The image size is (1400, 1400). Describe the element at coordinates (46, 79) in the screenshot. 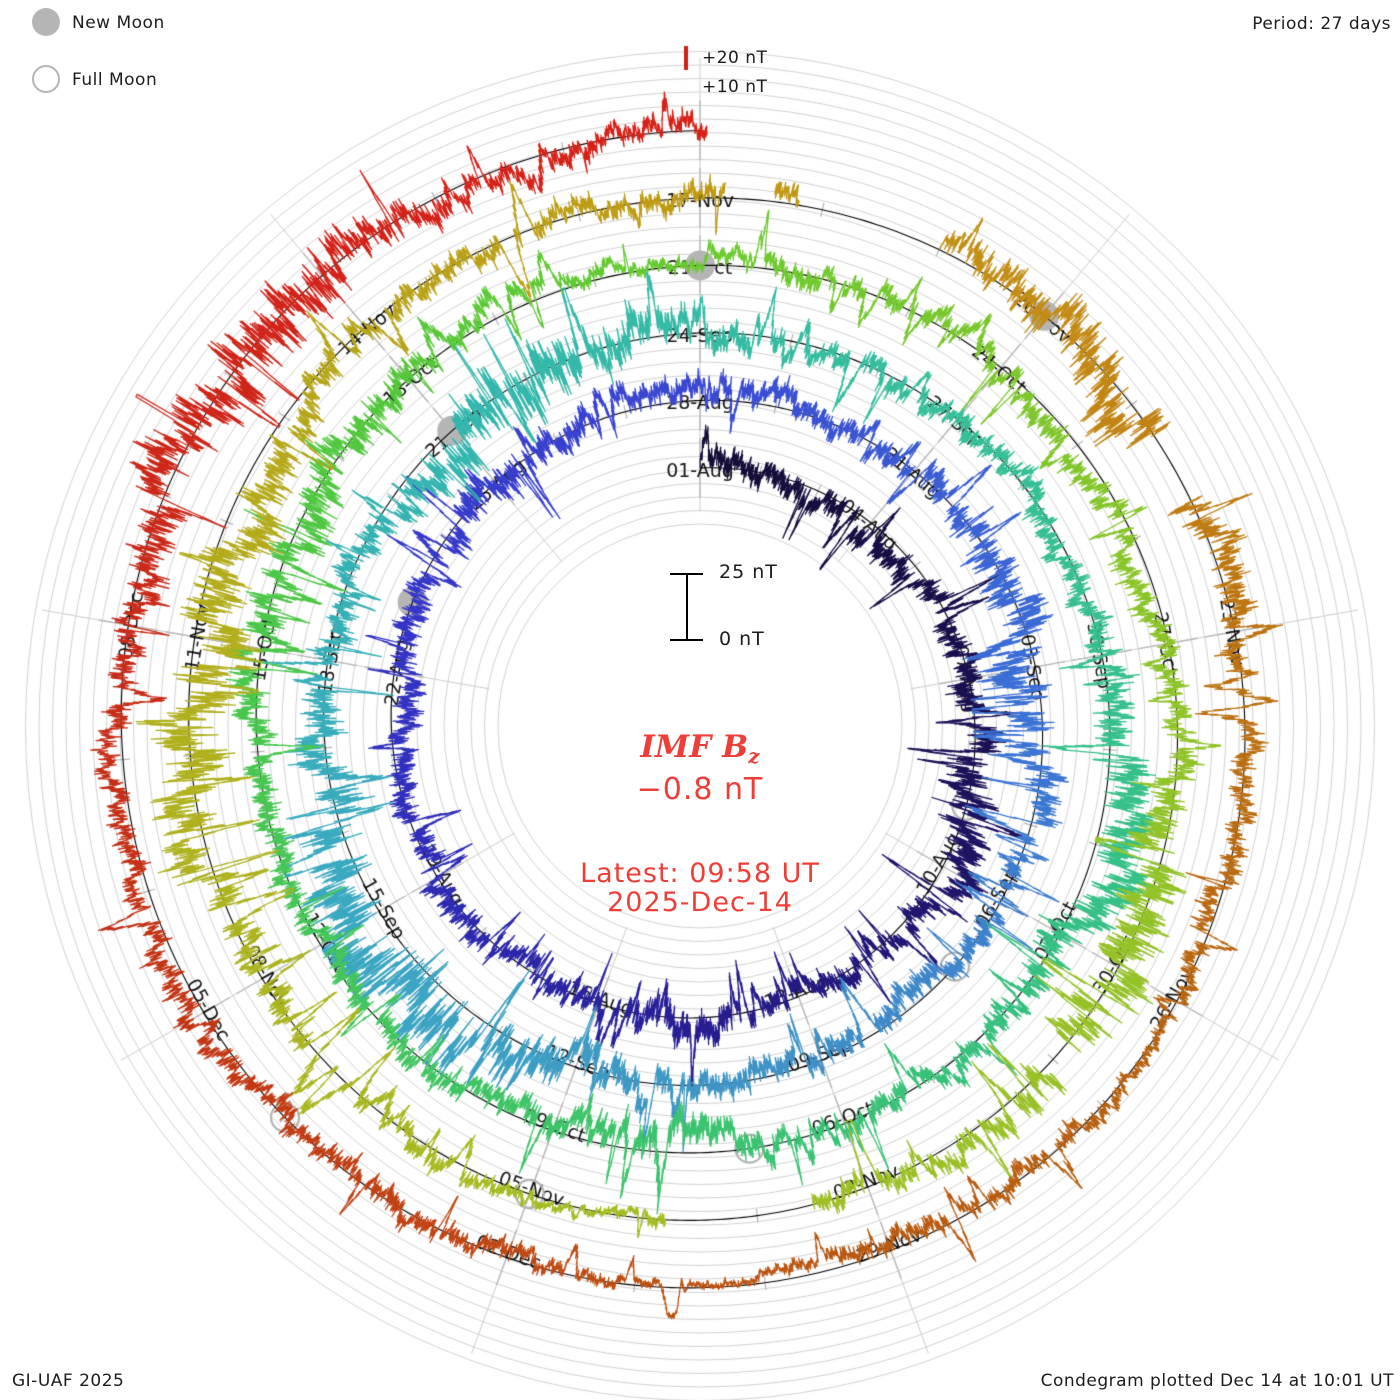

I see `full-moon-icon` at that location.